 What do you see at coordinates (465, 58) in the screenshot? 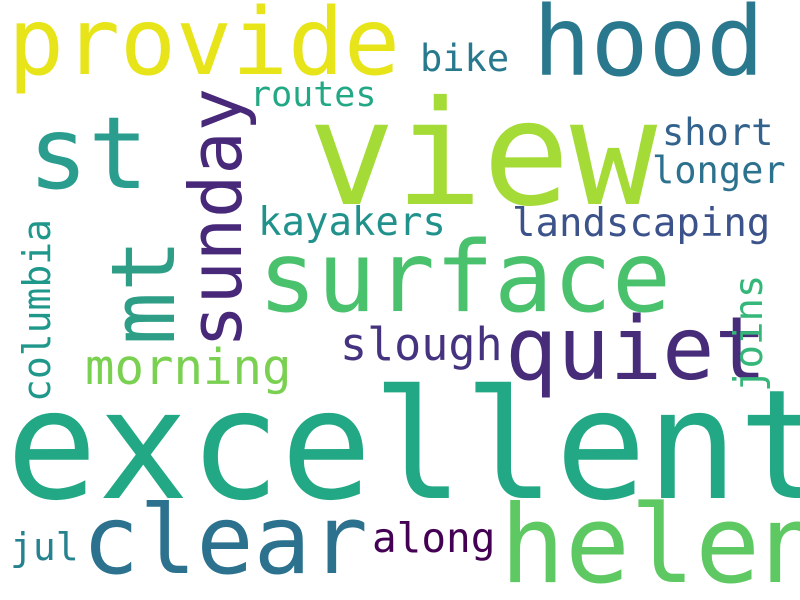
I see `word-bike: bike` at bounding box center [465, 58].